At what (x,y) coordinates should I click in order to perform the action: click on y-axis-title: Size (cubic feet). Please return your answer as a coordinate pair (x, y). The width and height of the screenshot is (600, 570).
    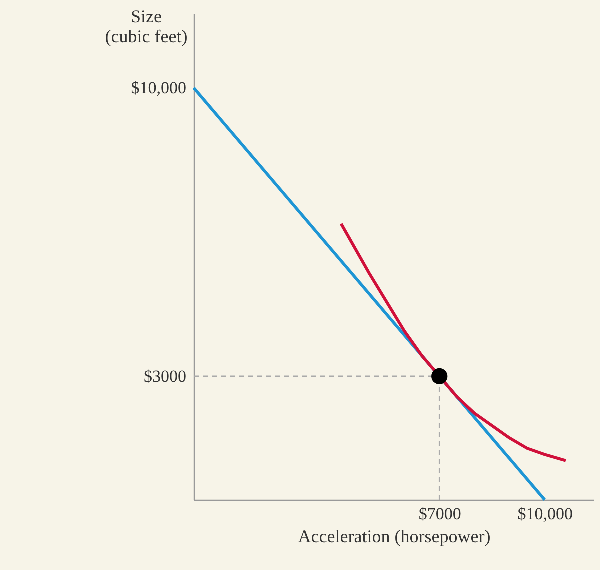
    Looking at the image, I should click on (146, 26).